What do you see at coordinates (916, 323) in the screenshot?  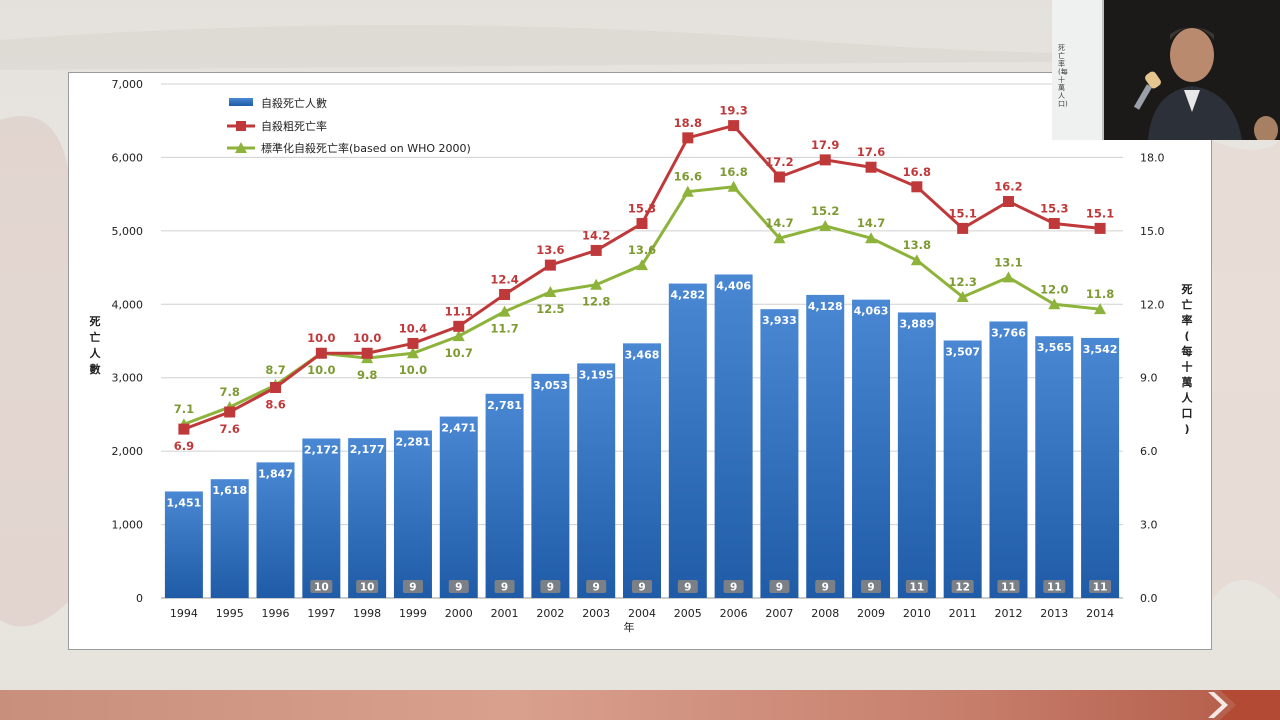 I see `bar-value-label: 3,889` at bounding box center [916, 323].